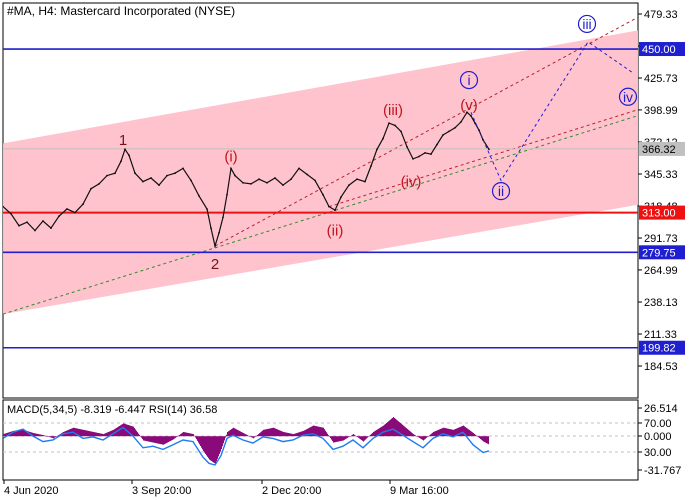  I want to click on rsi-line, so click(246, 446).